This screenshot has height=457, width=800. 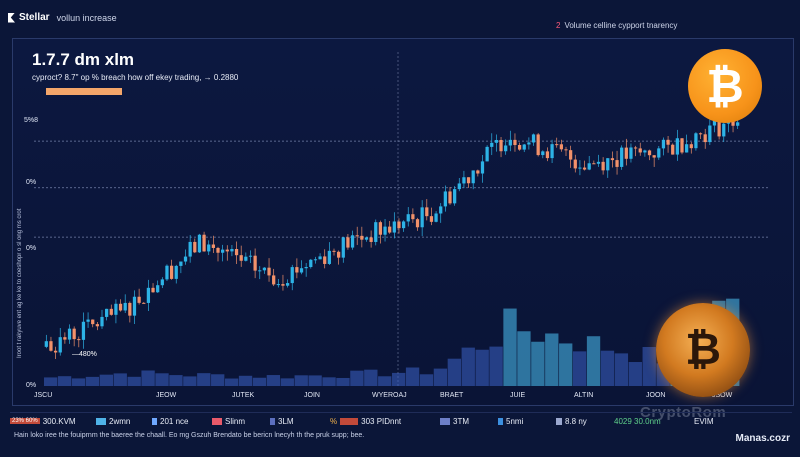 What do you see at coordinates (722, 395) in the screenshot?
I see `x-axis-label: JSOW` at bounding box center [722, 395].